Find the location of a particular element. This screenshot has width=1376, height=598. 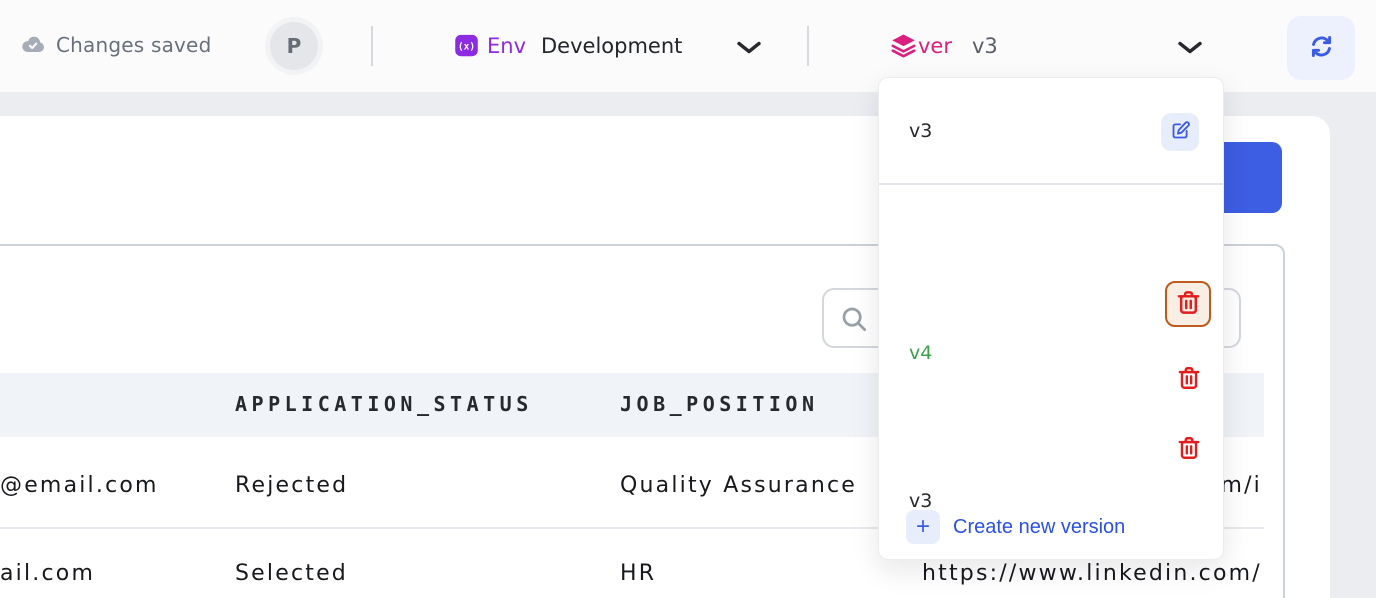

version-item-v2: v2 is located at coordinates (1051, 379).